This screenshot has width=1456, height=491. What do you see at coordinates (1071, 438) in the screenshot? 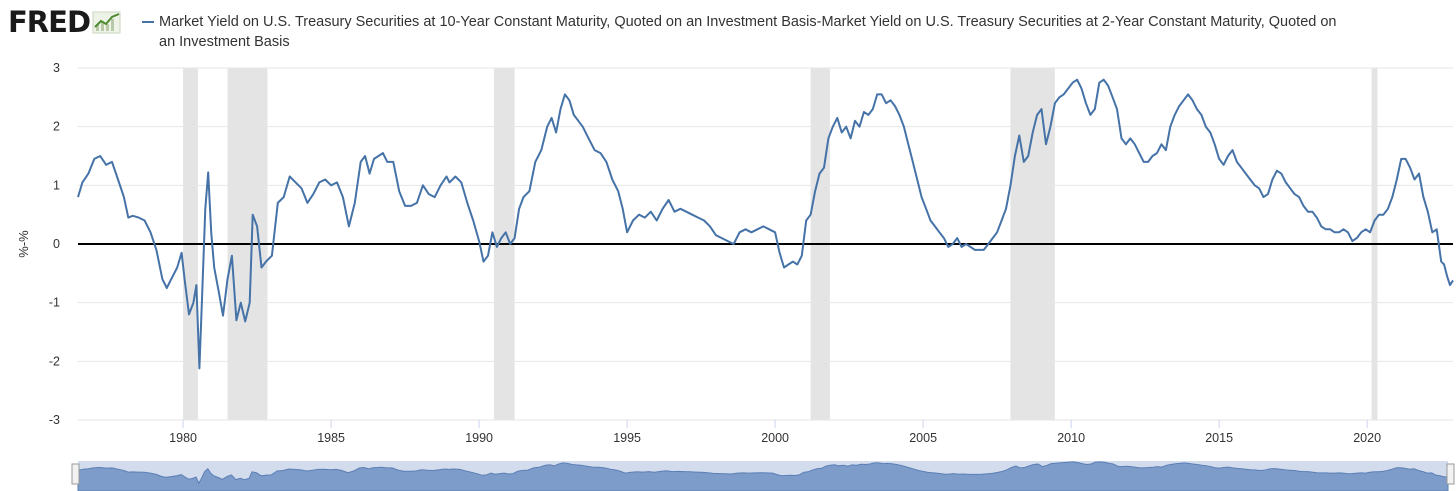
I see `x-tick-label: 2010` at bounding box center [1071, 438].